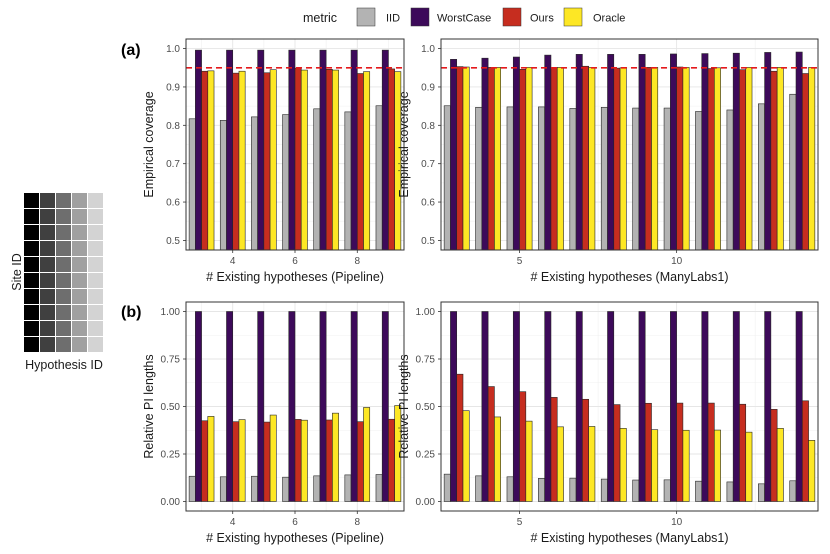 The height and width of the screenshot is (554, 830). I want to click on plot-frame, so click(295, 144).